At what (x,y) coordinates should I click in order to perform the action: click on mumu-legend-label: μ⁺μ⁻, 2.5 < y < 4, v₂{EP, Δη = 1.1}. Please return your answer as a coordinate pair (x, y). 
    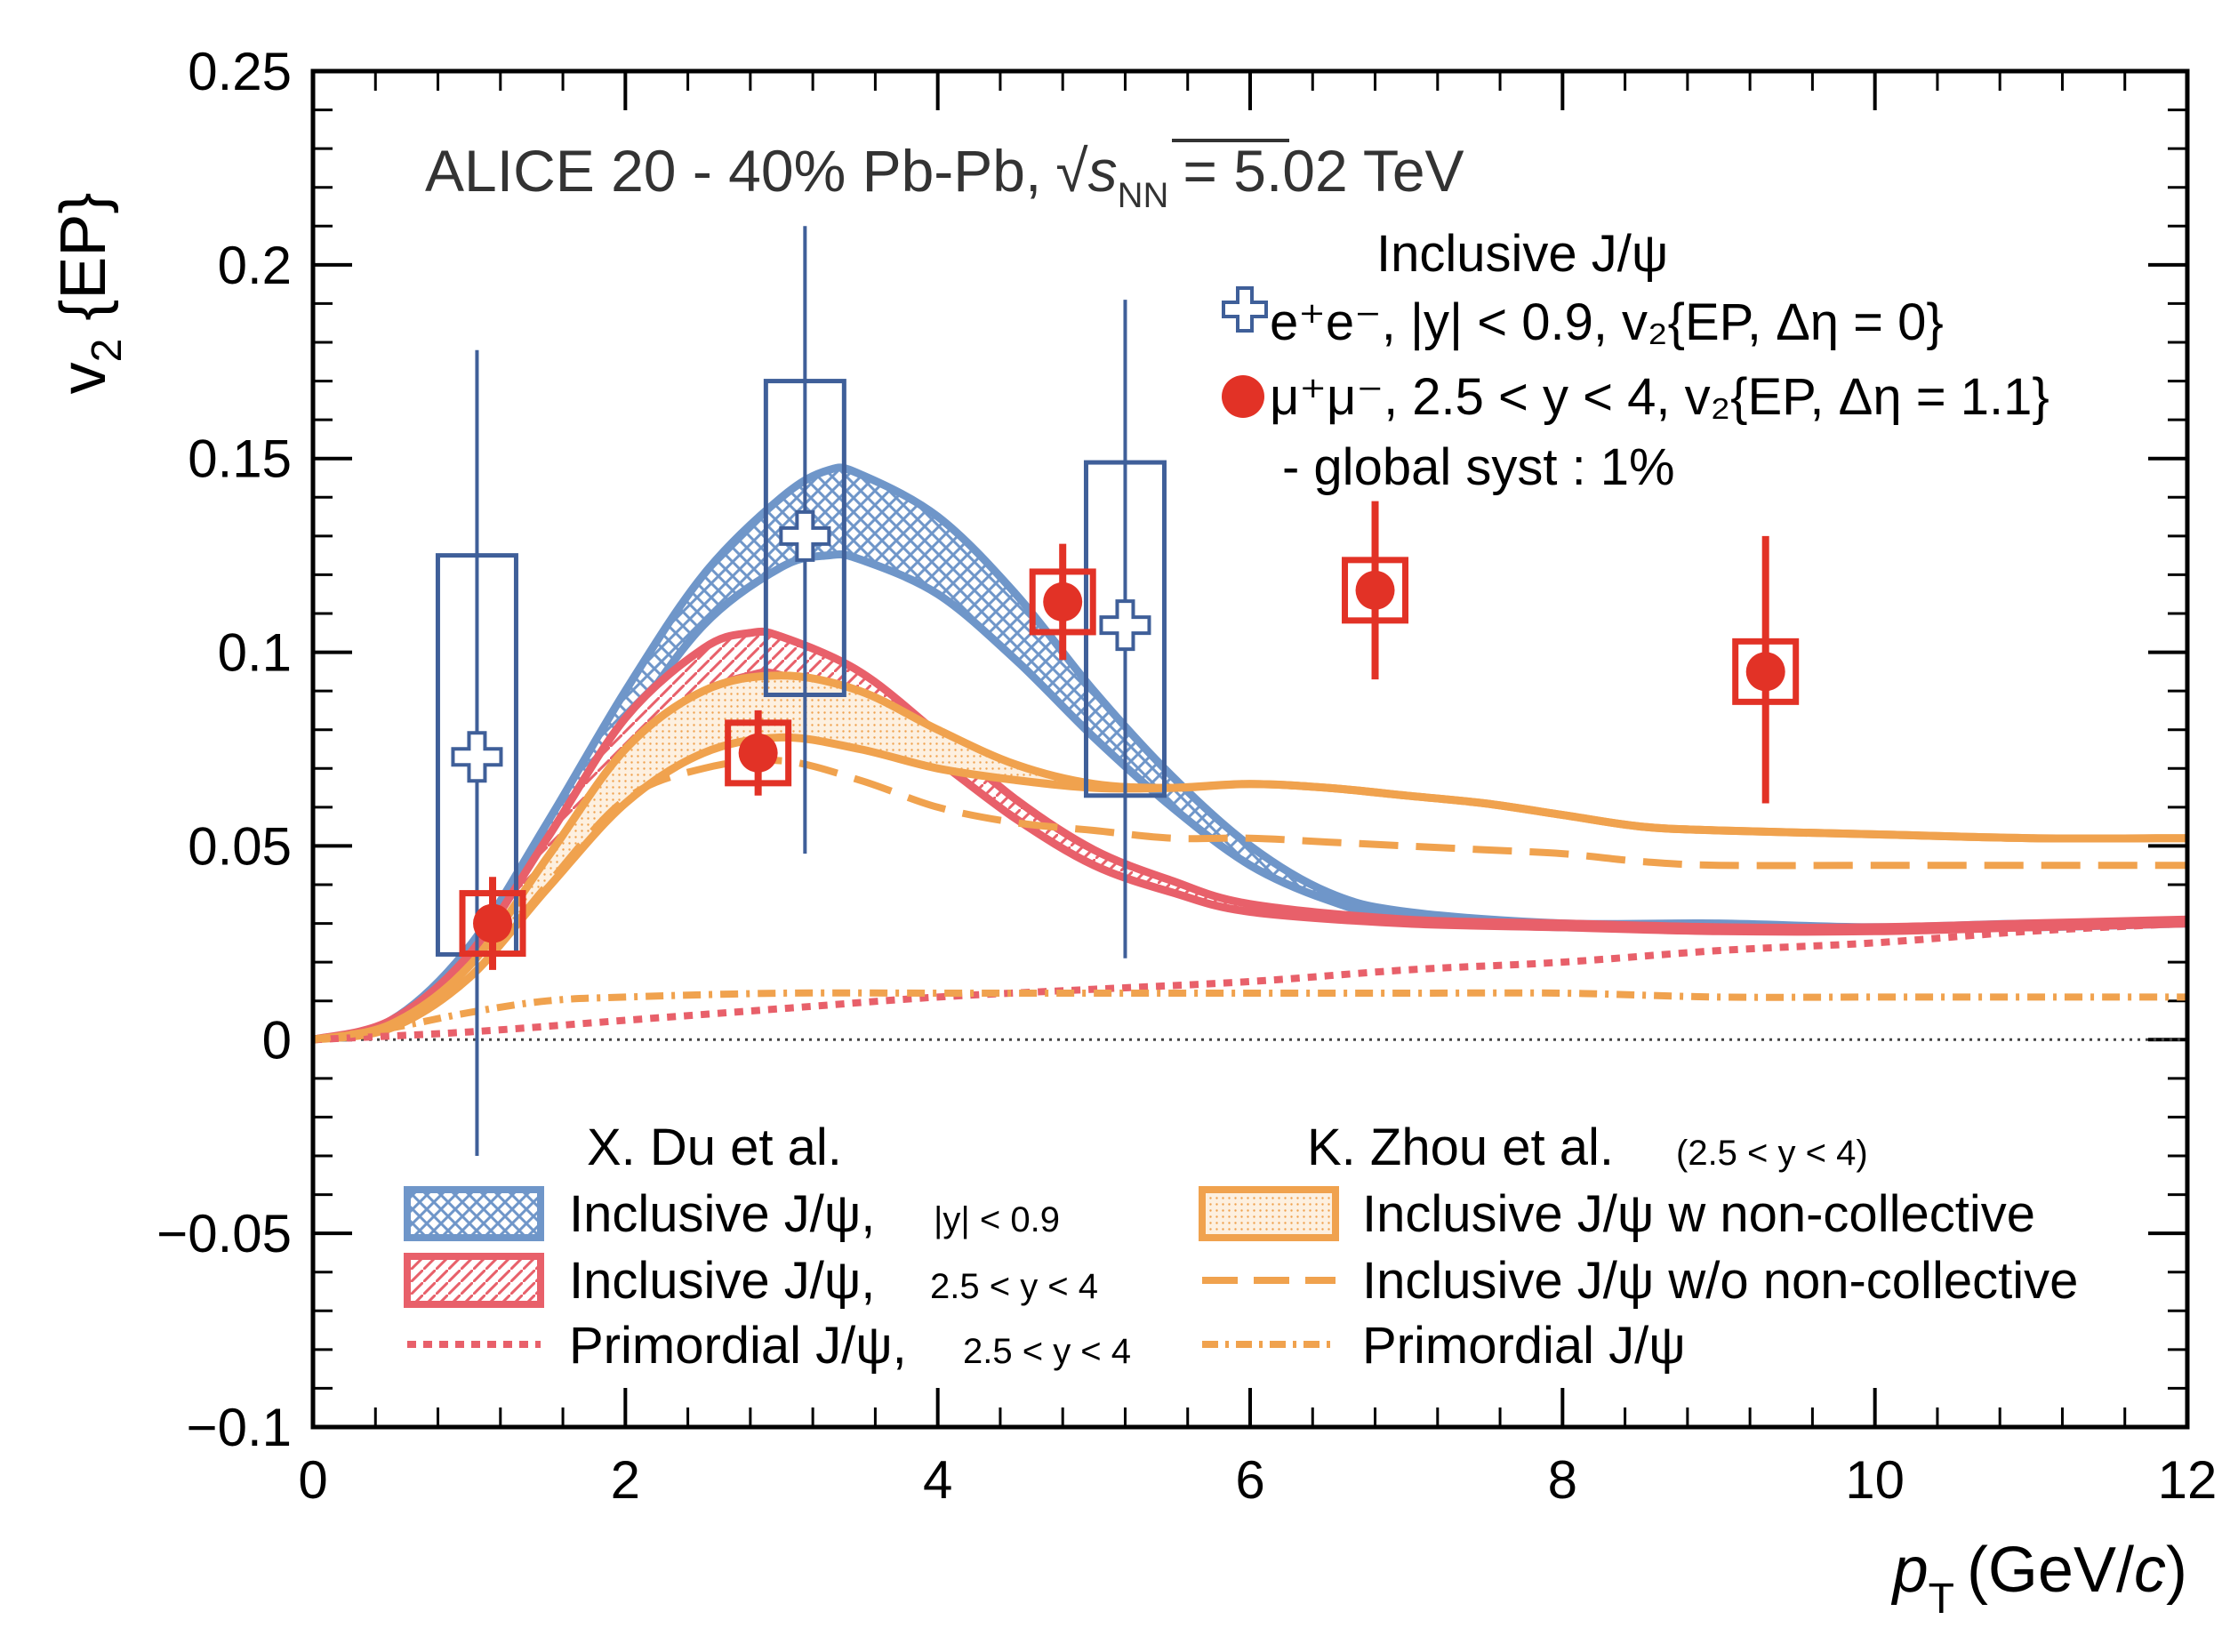
    Looking at the image, I should click on (1659, 397).